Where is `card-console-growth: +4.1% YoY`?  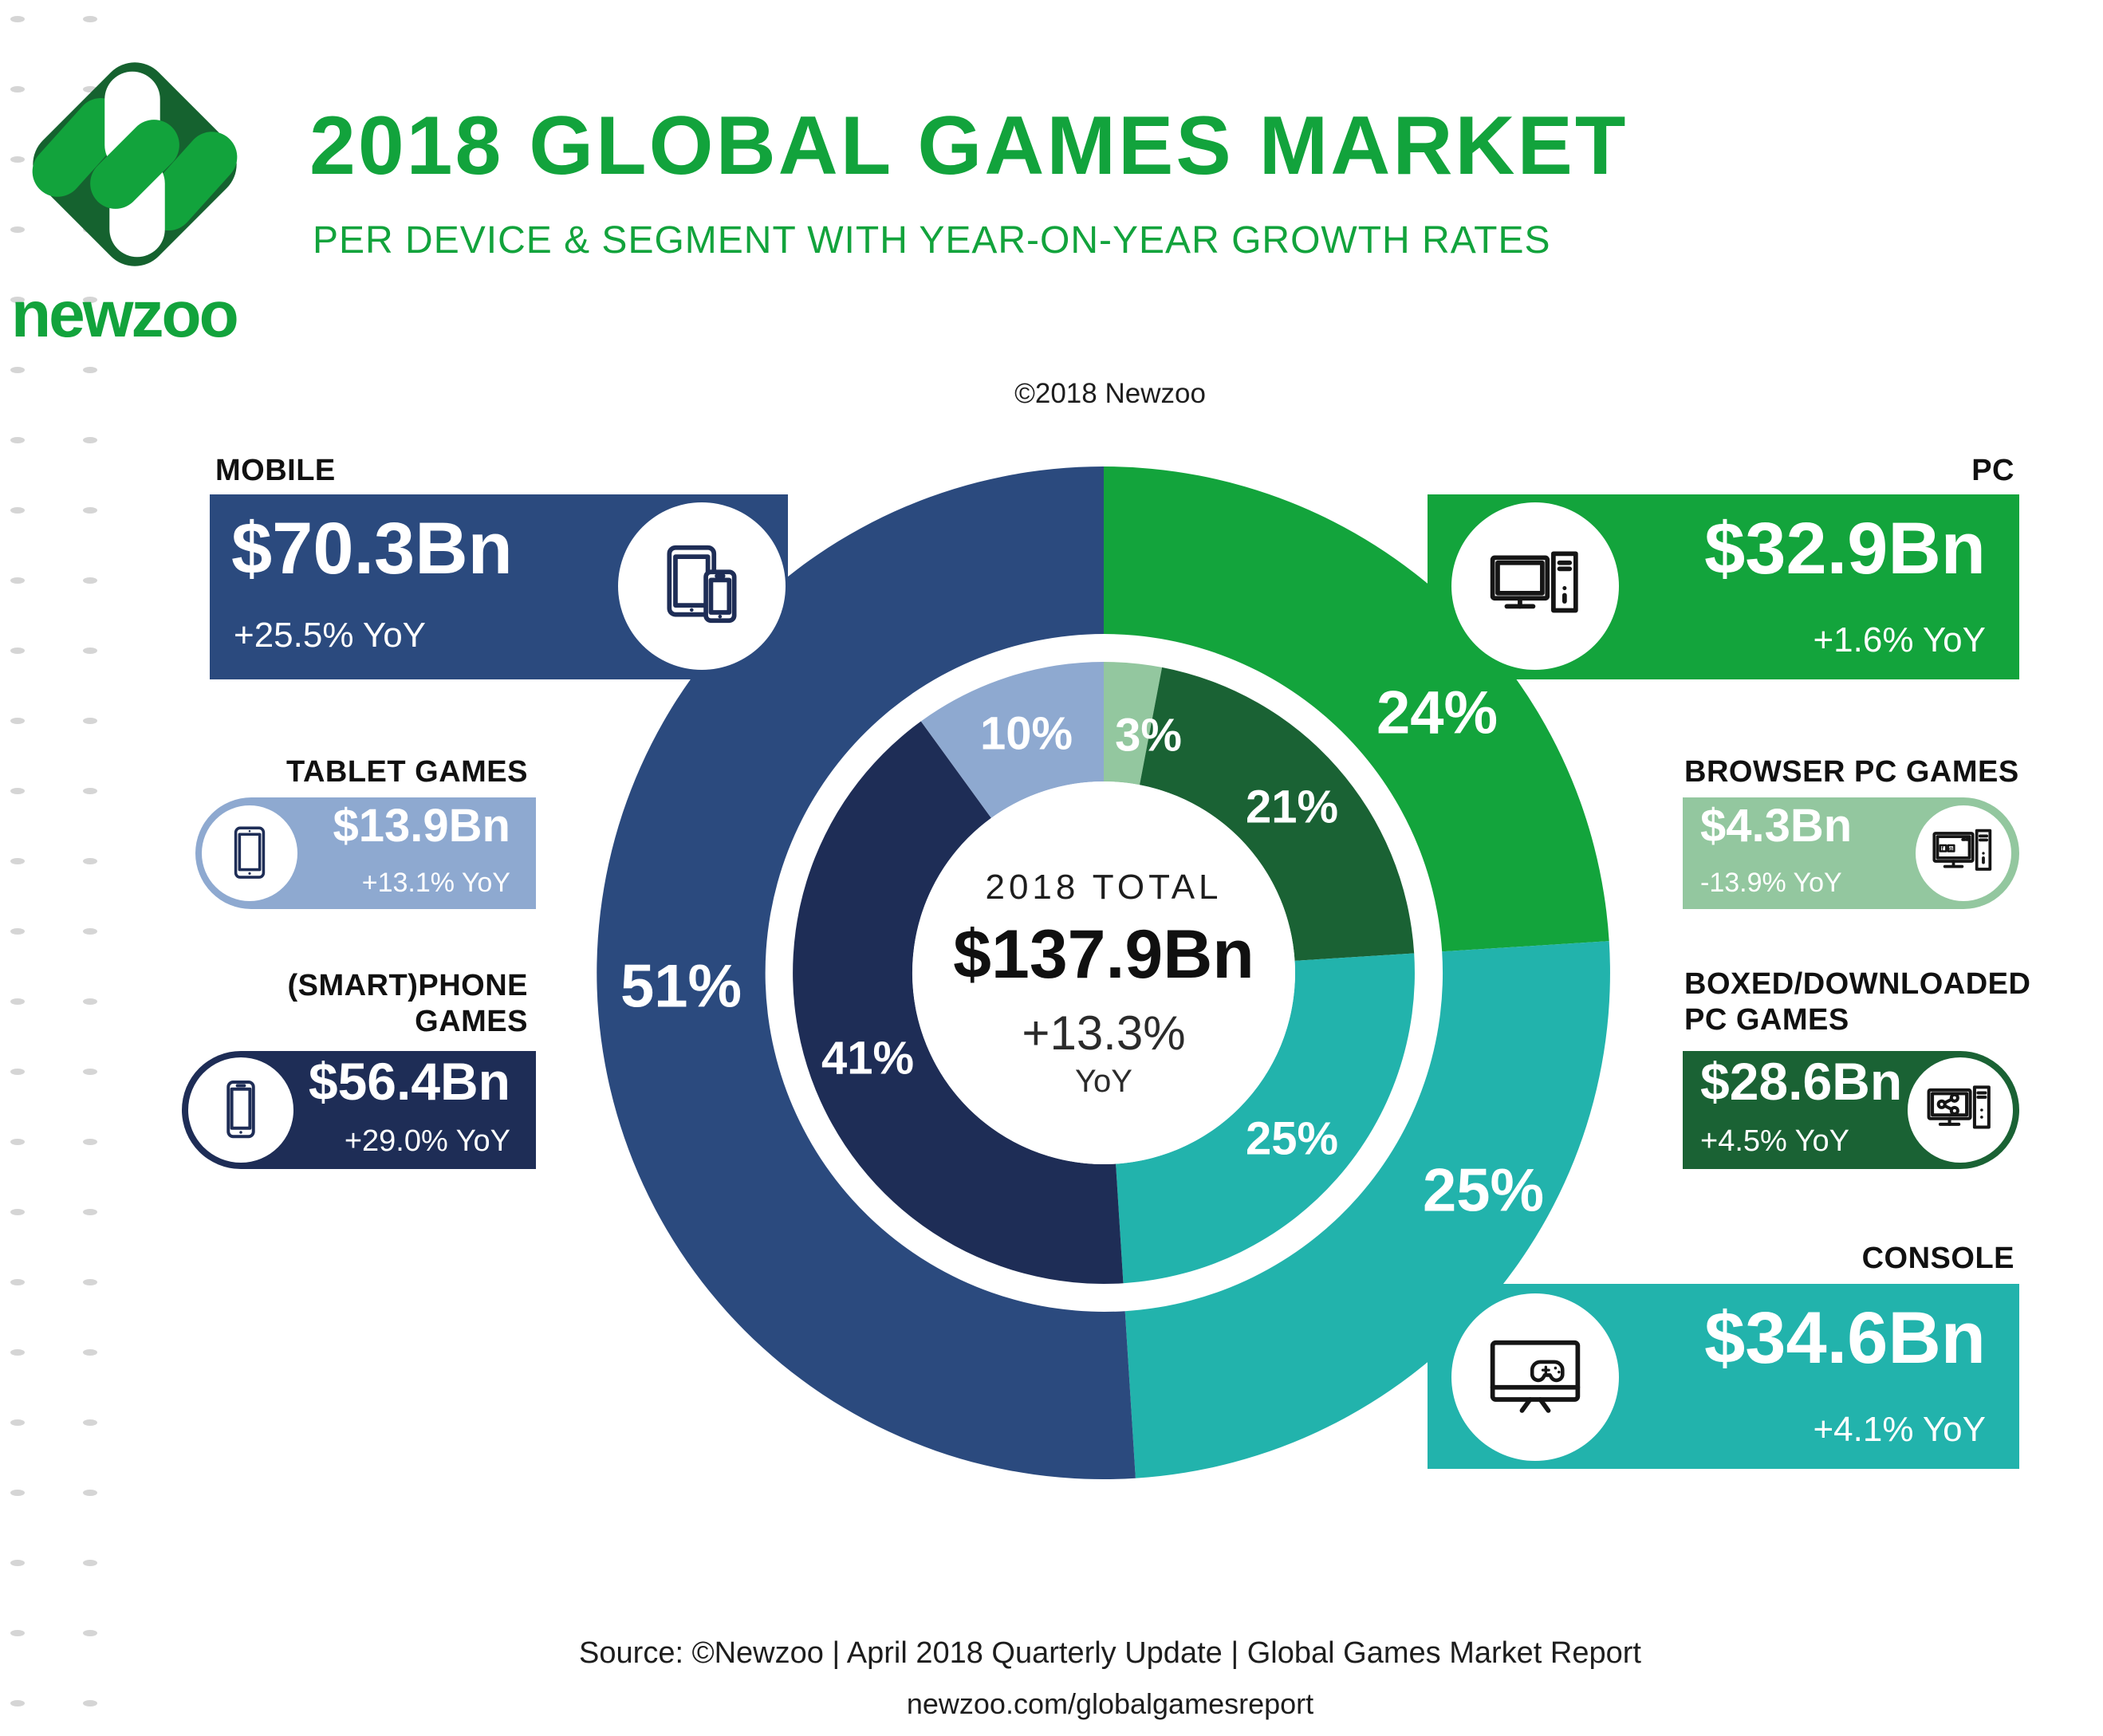 card-console-growth: +4.1% YoY is located at coordinates (1899, 1429).